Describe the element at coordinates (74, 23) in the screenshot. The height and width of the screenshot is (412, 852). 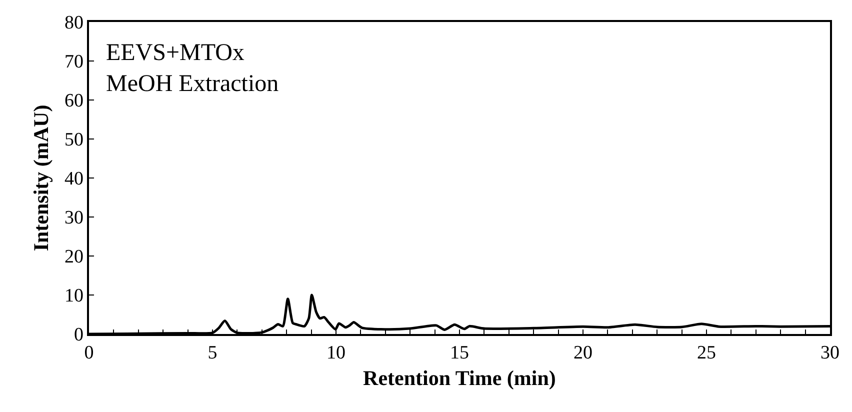
I see `y-tick-label: 80` at that location.